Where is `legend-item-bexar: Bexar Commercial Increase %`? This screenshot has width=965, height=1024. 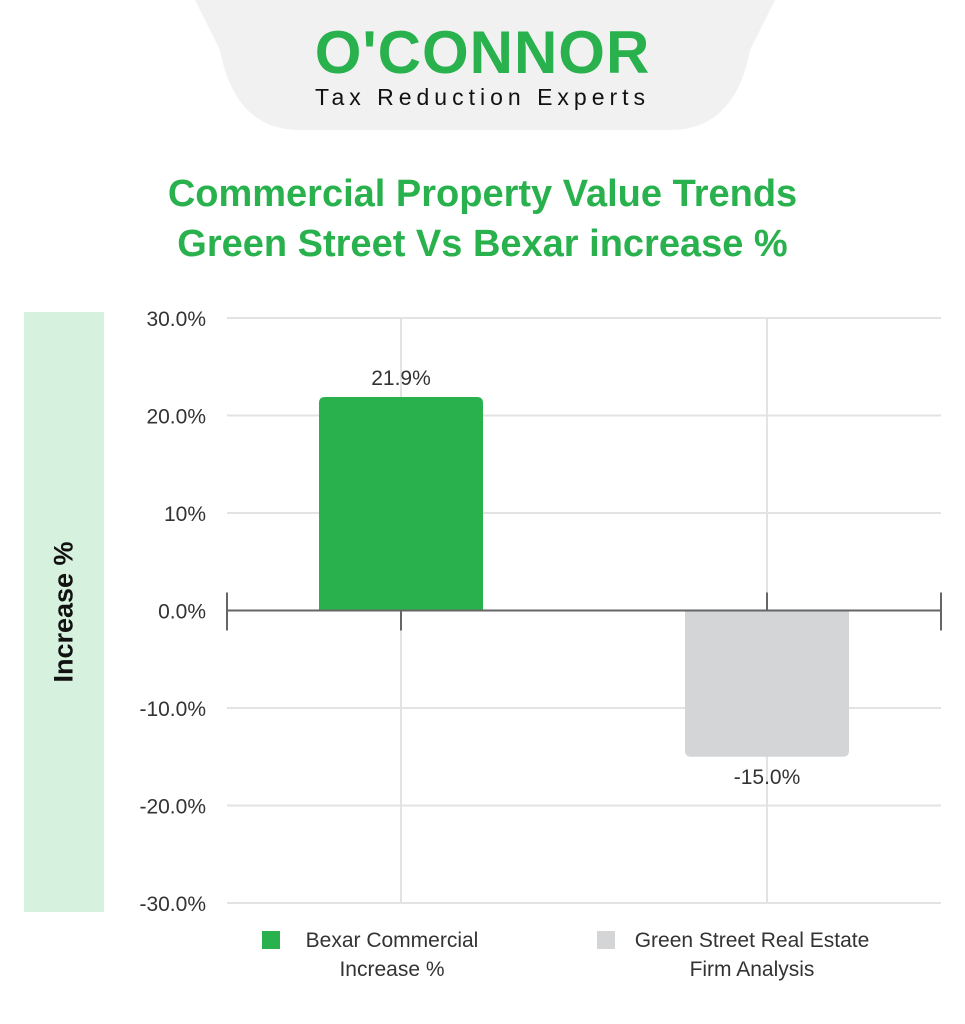 legend-item-bexar: Bexar Commercial Increase % is located at coordinates (392, 955).